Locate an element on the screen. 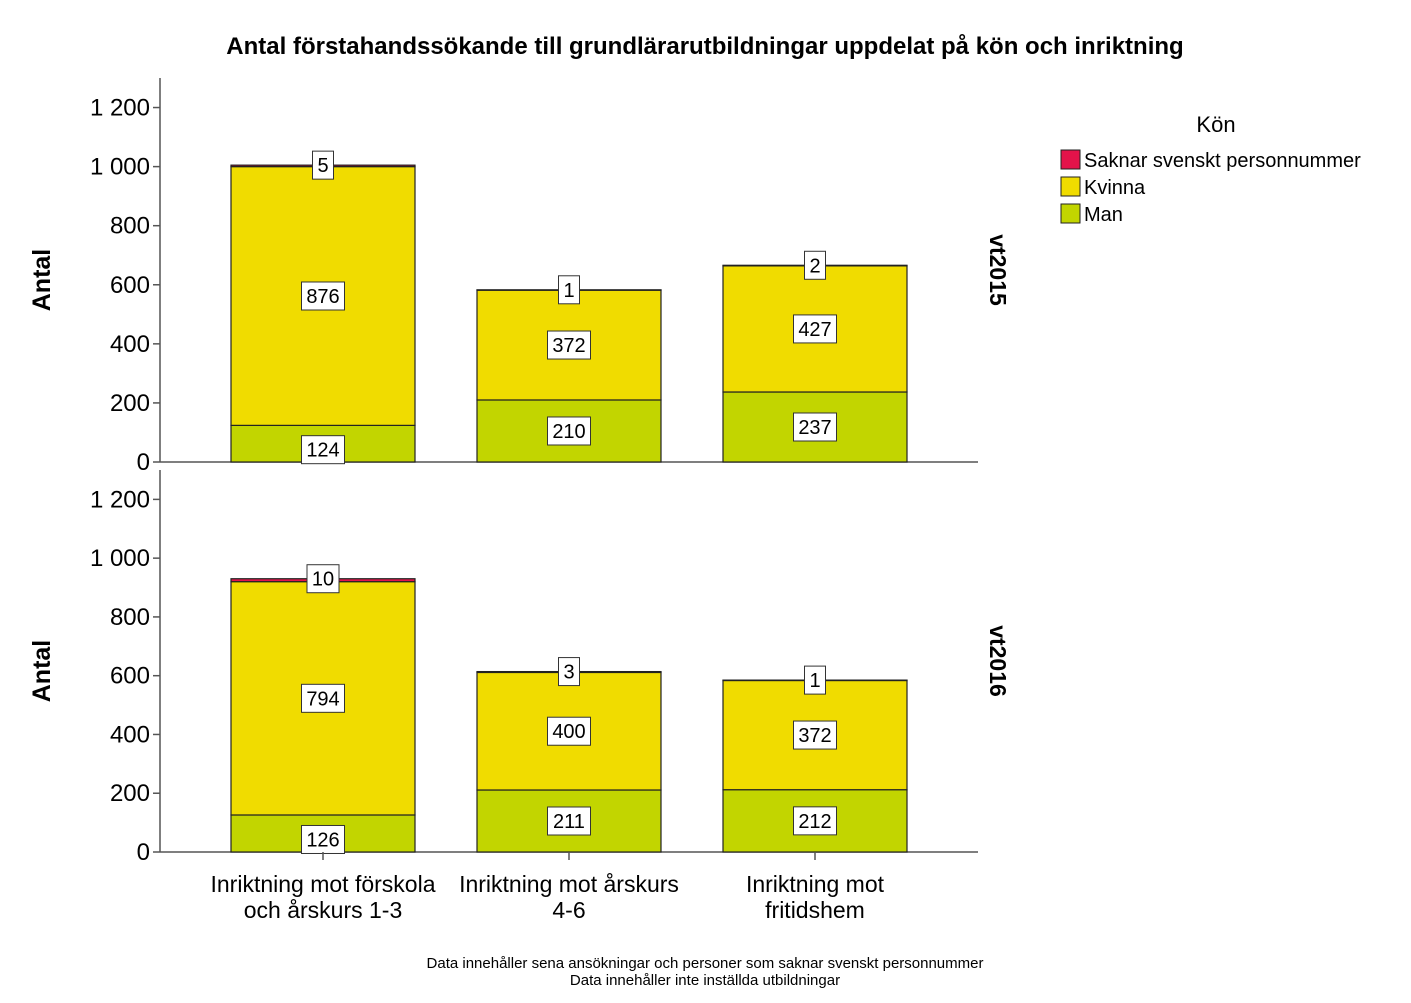  bar-segment-kvinna is located at coordinates (815, 735).